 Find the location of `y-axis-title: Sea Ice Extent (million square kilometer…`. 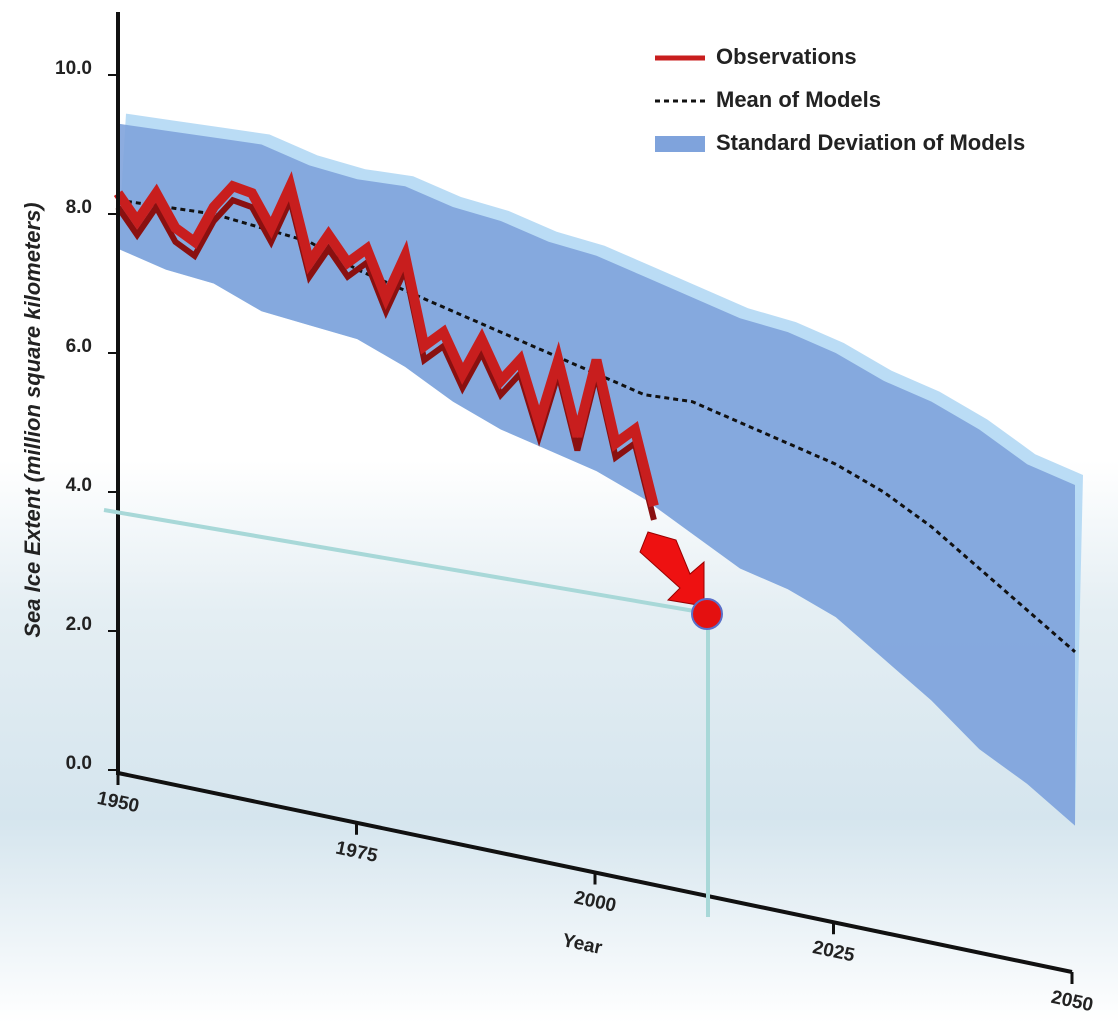

y-axis-title: Sea Ice Extent (million square kilometer… is located at coordinates (32, 419).